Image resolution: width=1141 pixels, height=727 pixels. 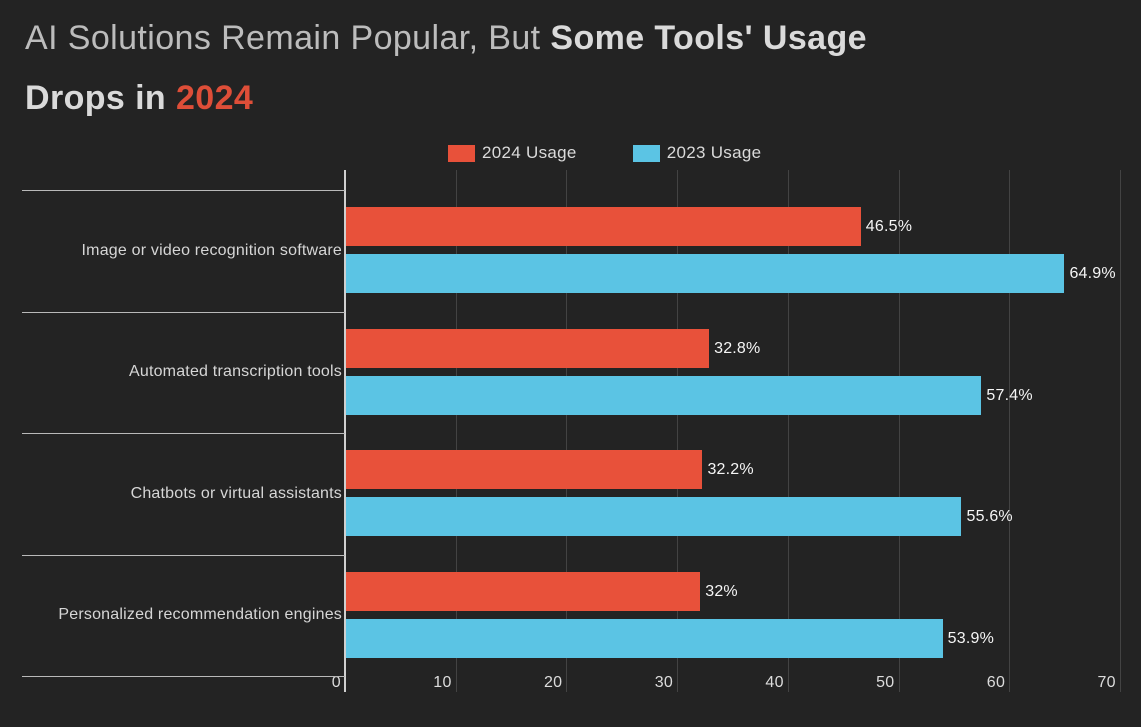 I want to click on value-label: 57.4%, so click(x=1009, y=395).